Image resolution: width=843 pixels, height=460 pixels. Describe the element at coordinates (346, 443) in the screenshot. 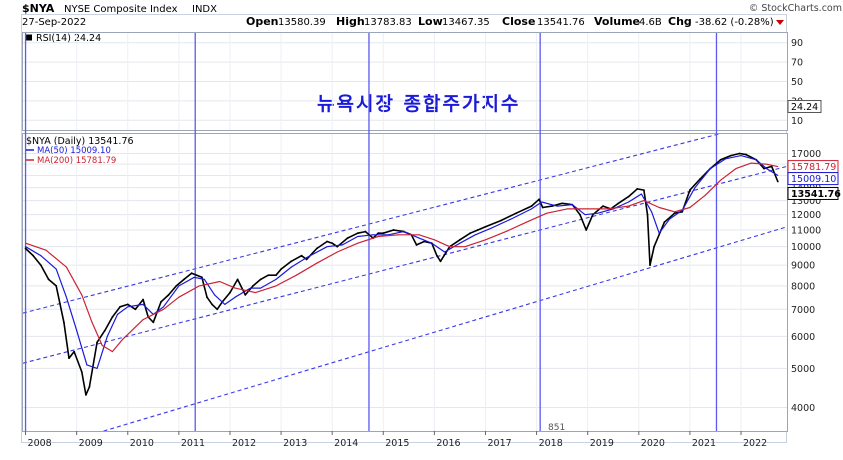

I see `x-tick-label: 2014` at that location.